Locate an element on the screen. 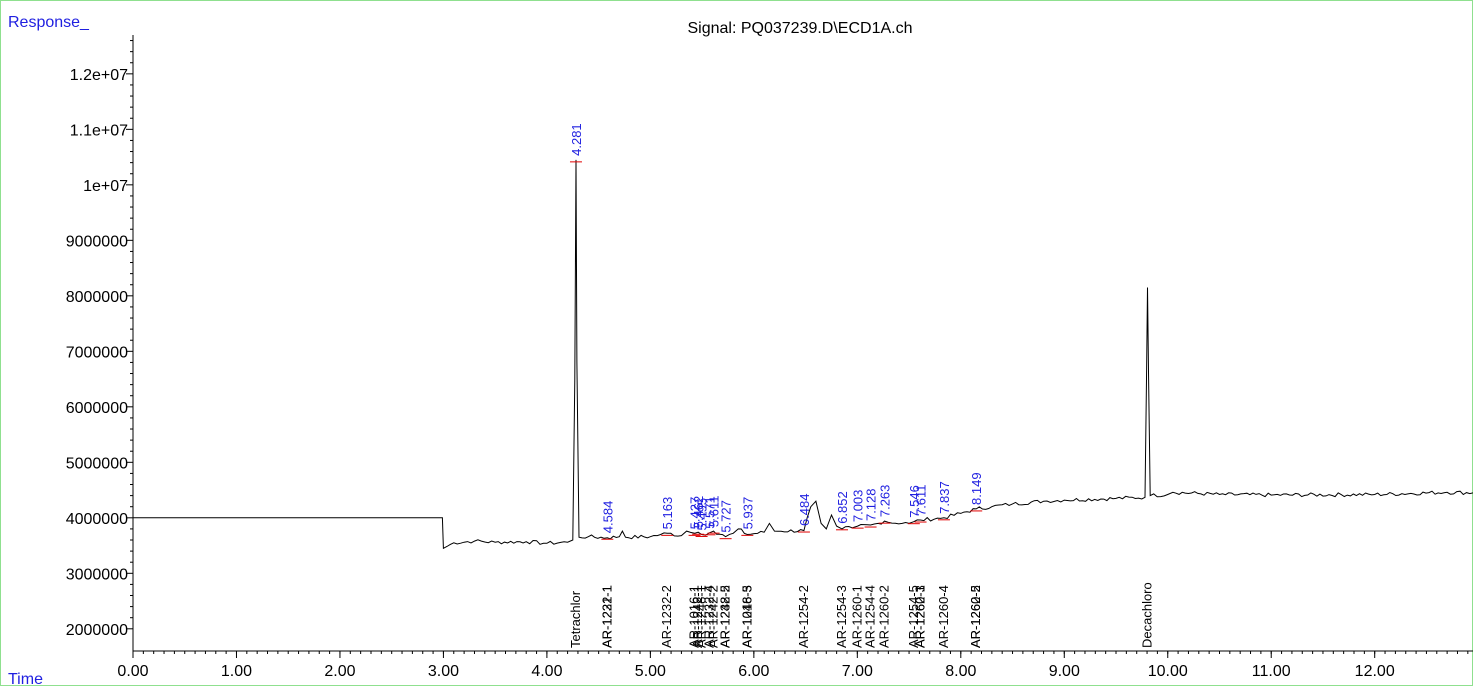 This screenshot has height=686, width=1473. peak-label: 7.003 is located at coordinates (858, 506).